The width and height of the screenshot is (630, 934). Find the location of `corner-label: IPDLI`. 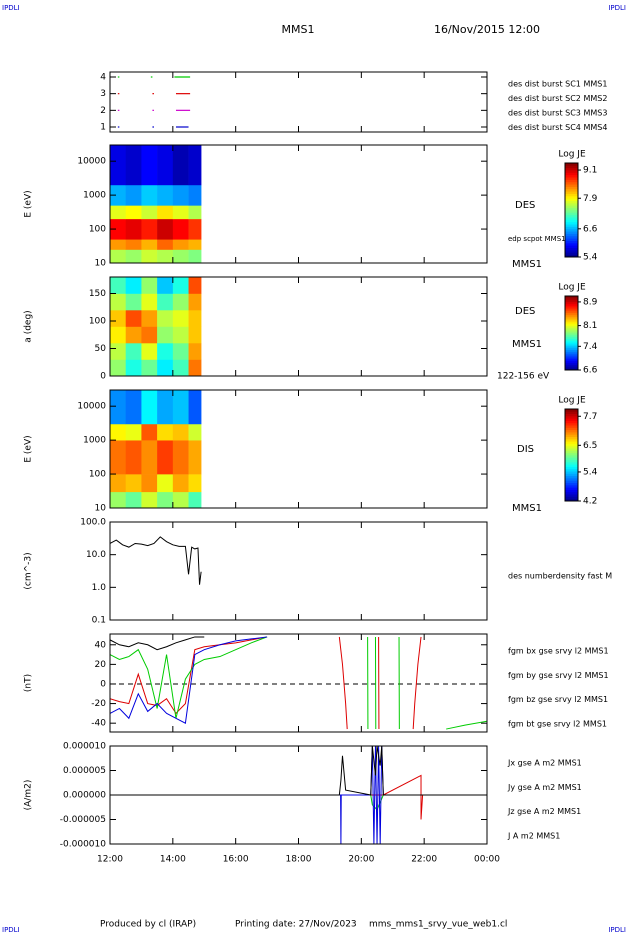

corner-label: IPDLI is located at coordinates (617, 8).